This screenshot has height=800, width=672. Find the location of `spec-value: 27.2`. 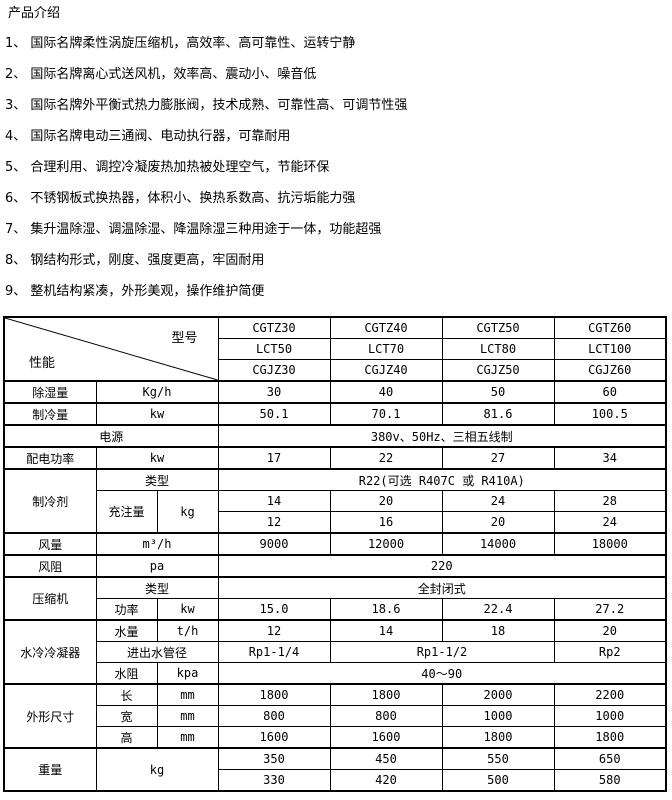

spec-value: 27.2 is located at coordinates (610, 609).